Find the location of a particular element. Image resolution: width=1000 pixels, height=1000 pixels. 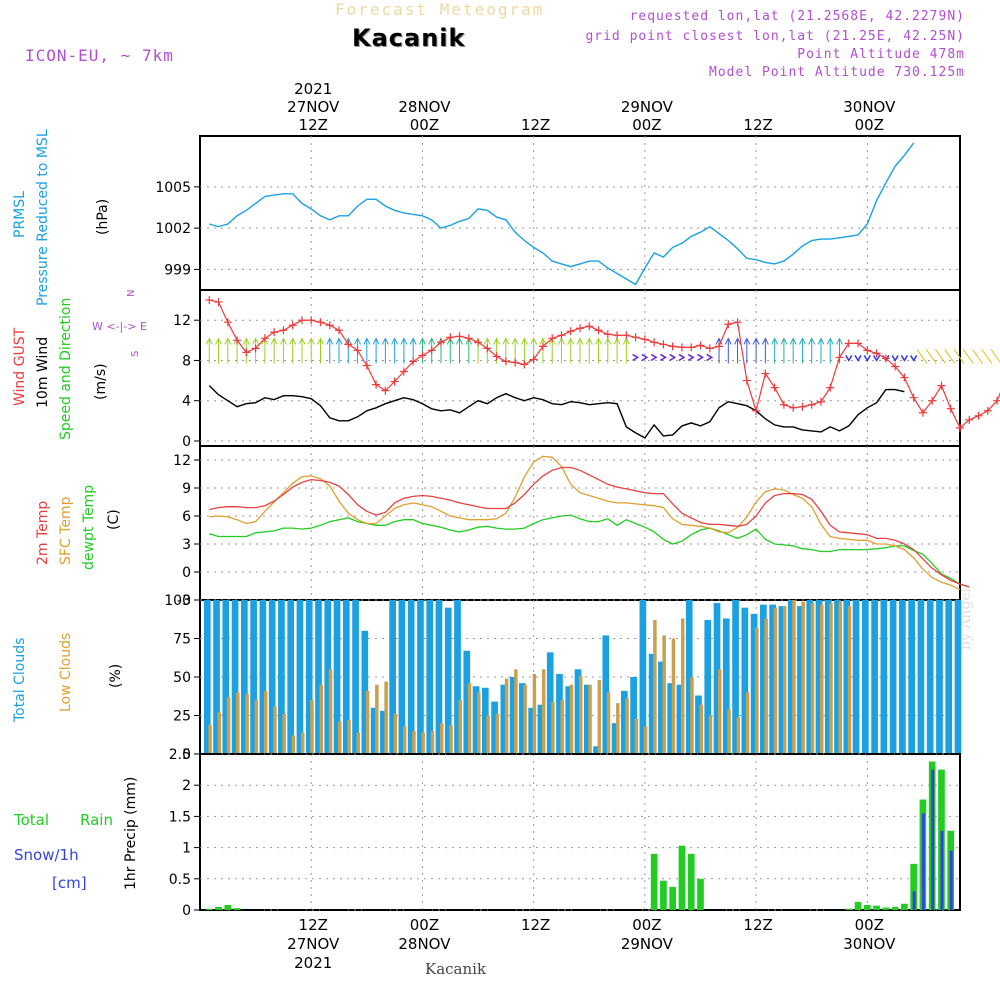

bottom-time-label-2-0: 12Z is located at coordinates (535, 925).